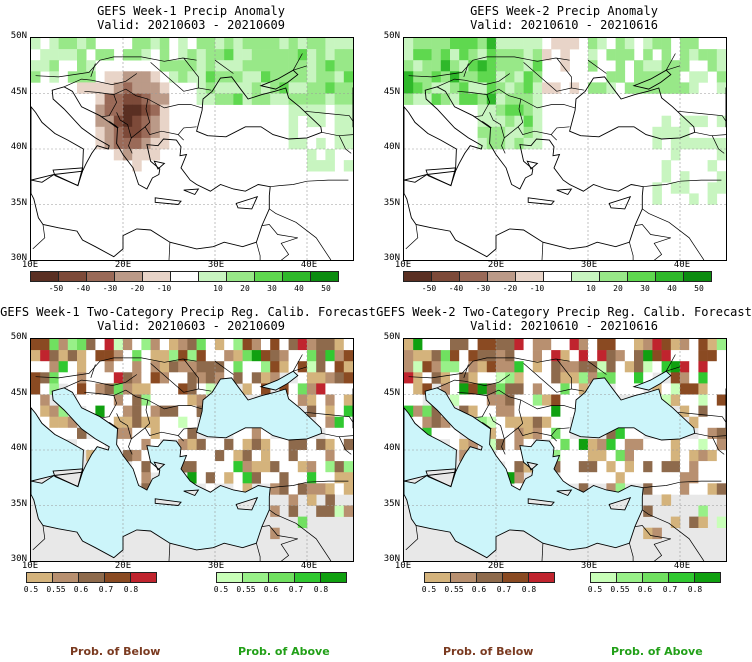  I want to click on panel-valid-week1-anomaly: Valid: 20210603 - 20210609, so click(191, 25).